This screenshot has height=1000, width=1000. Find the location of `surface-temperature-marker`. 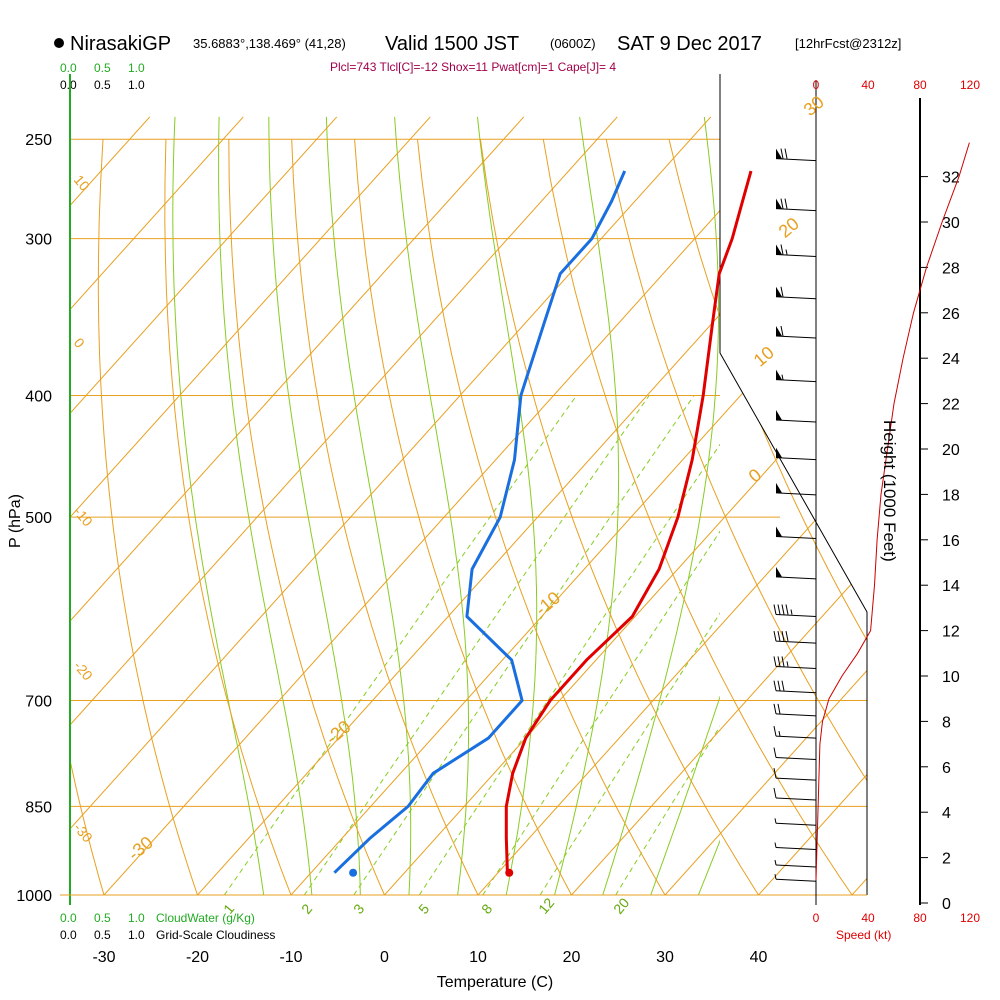

surface-temperature-marker is located at coordinates (509, 872).